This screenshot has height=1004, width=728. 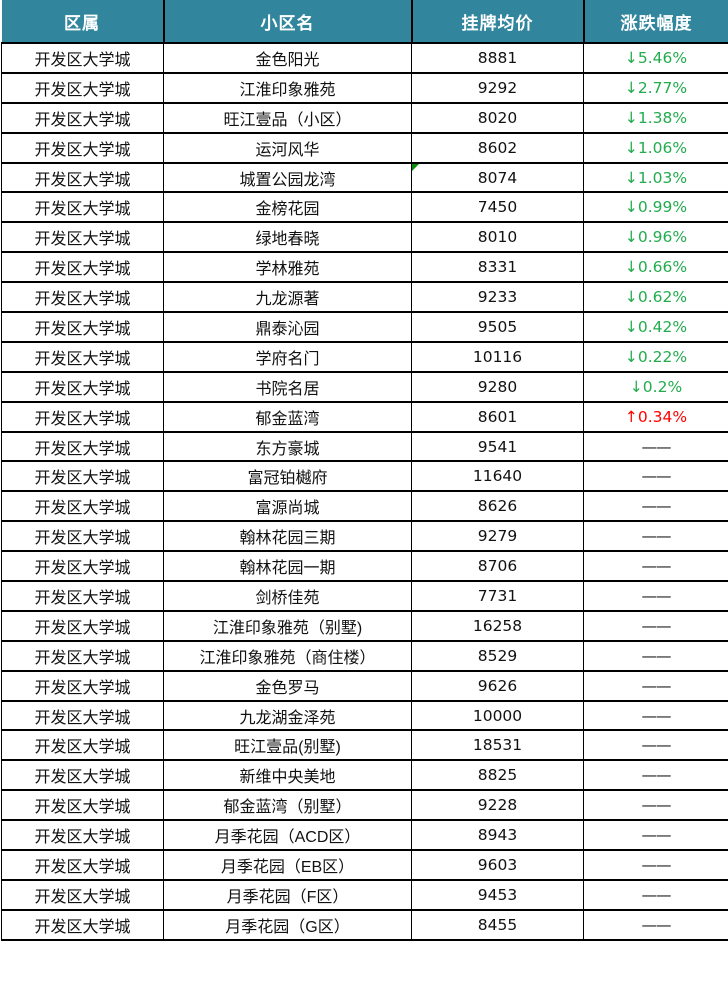 I want to click on price-cell: 9280, so click(x=497, y=386).